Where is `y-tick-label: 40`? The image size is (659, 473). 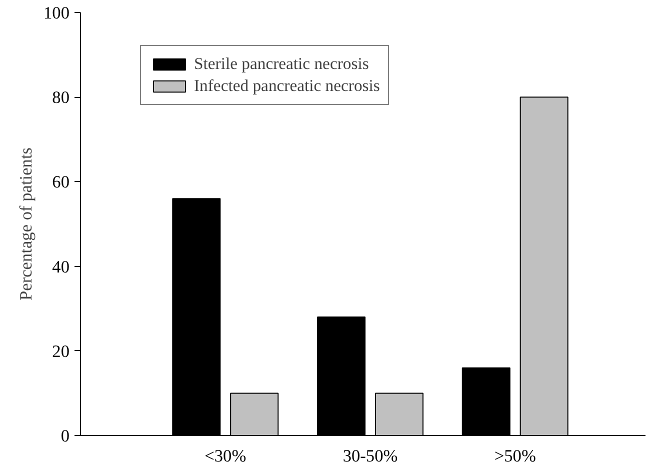 y-tick-label: 40 is located at coordinates (61, 266).